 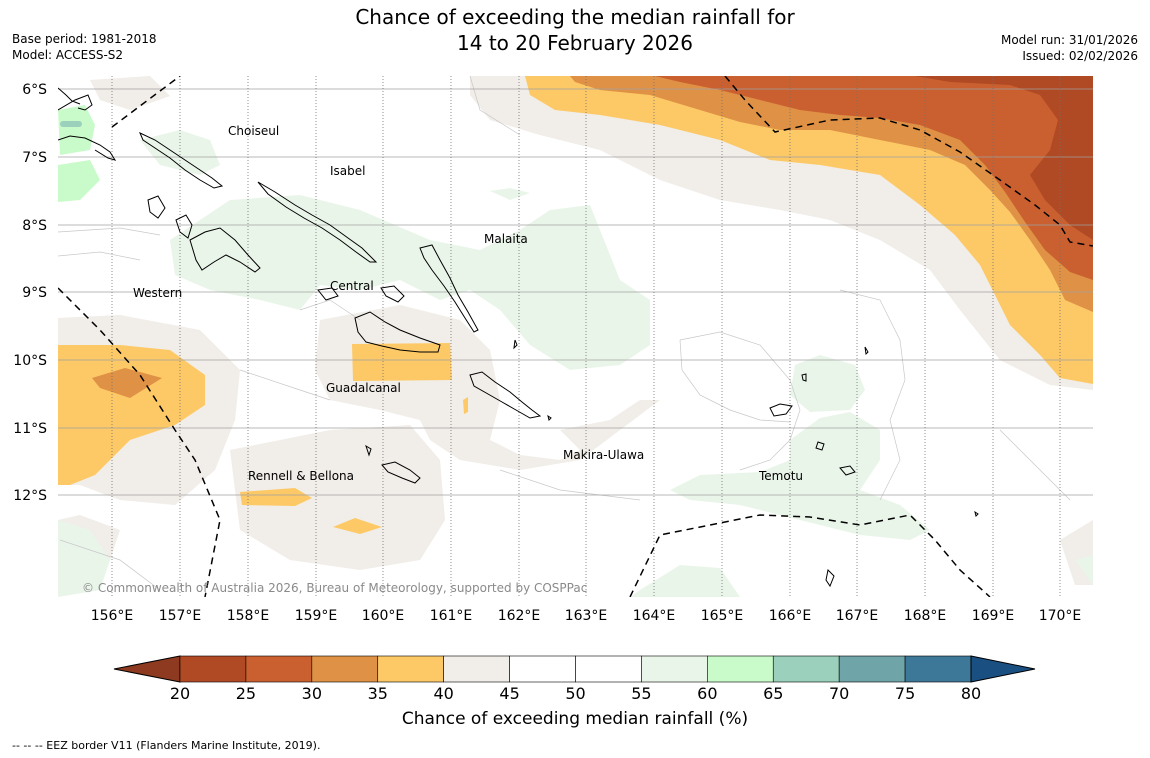 I want to click on colorbar-tick-label: 35, so click(x=378, y=693).